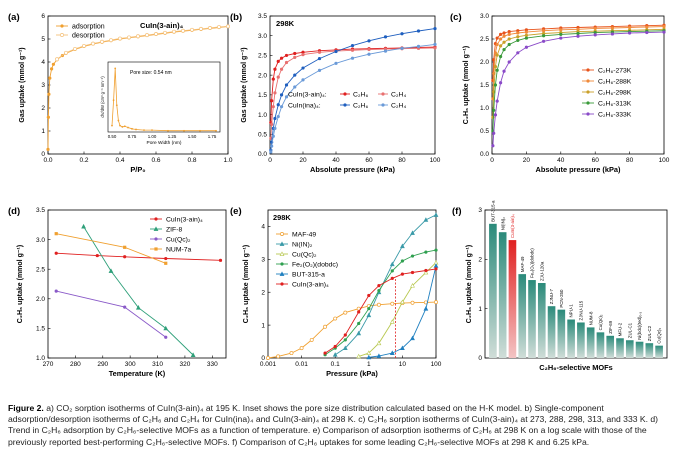 Image resolution: width=680 pixels, height=459 pixels. What do you see at coordinates (436, 214) in the screenshot?
I see `data-point-ni-in` at bounding box center [436, 214].